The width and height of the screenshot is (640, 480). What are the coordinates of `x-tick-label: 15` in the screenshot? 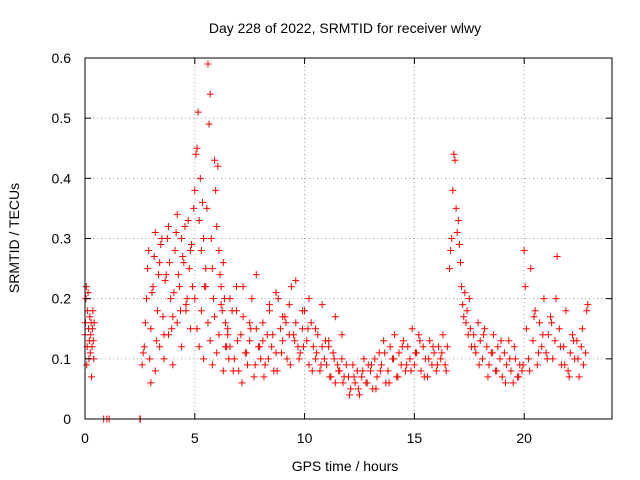 It's located at (415, 438).